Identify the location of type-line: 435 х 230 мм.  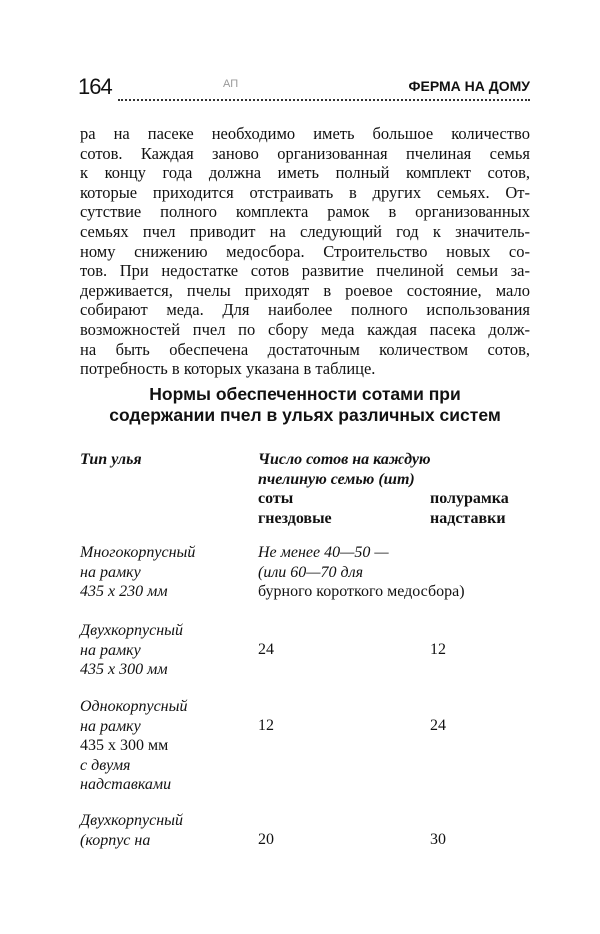
(124, 591).